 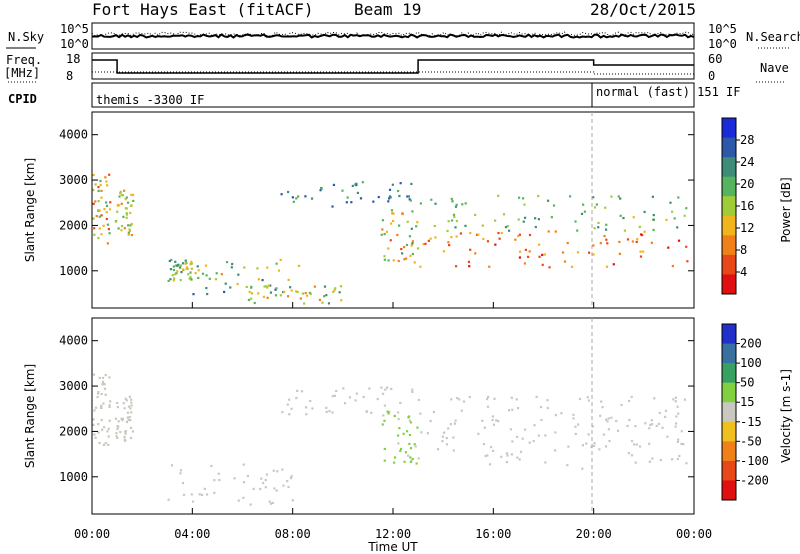 I want to click on power-ylabel: Slant Range [km], so click(x=30, y=210).